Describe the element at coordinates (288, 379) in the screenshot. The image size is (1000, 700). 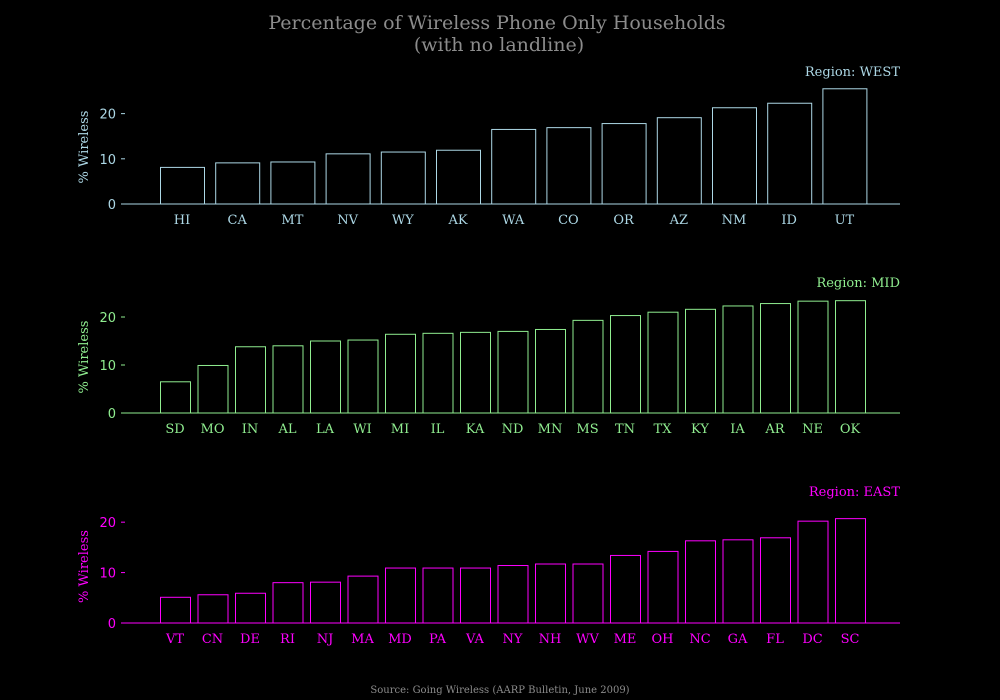
I see `bar-al` at that location.